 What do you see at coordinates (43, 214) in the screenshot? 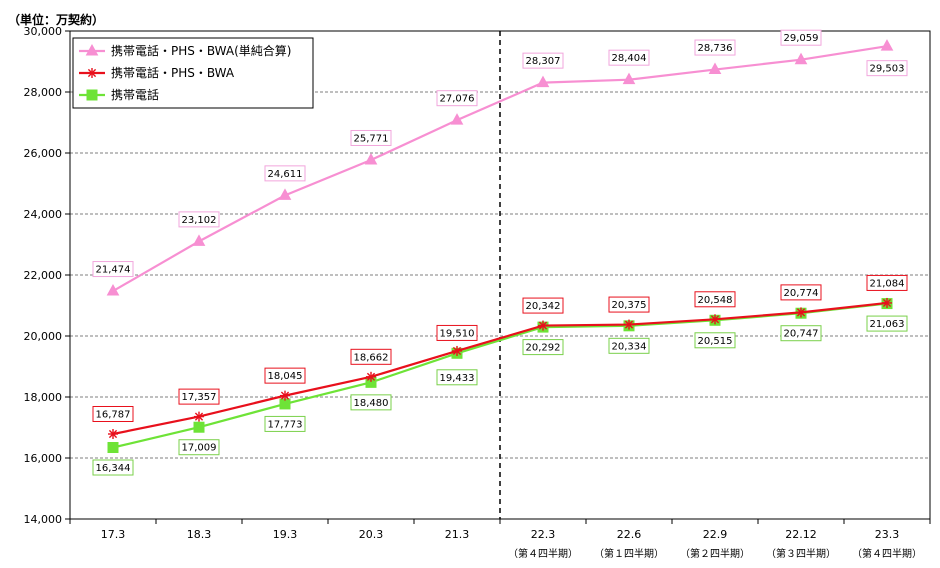
I see `y-tick-label: 24,000` at bounding box center [43, 214].